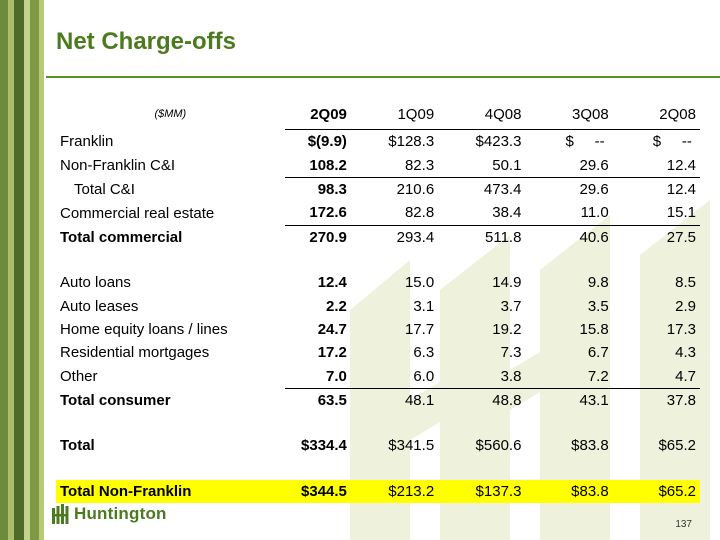 The width and height of the screenshot is (720, 540). What do you see at coordinates (327, 142) in the screenshot?
I see `cell: $(9.9)` at bounding box center [327, 142].